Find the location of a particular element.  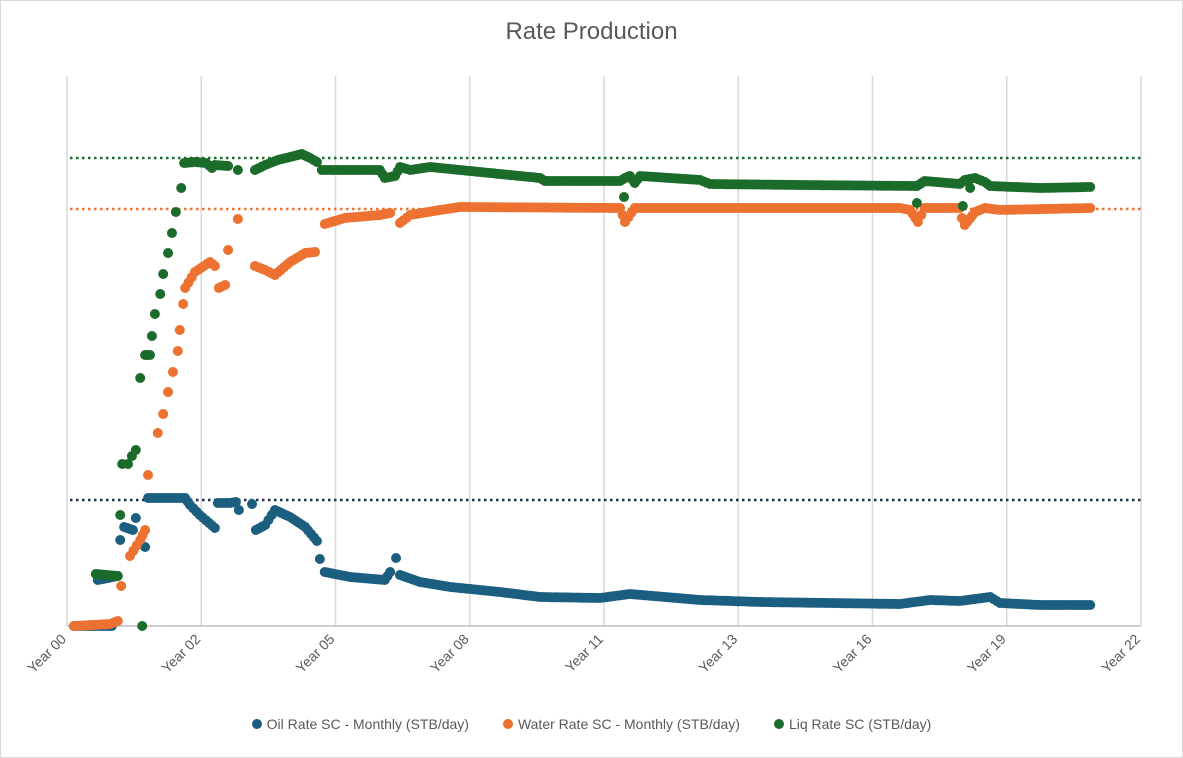

legend-marker-liq is located at coordinates (778, 724).